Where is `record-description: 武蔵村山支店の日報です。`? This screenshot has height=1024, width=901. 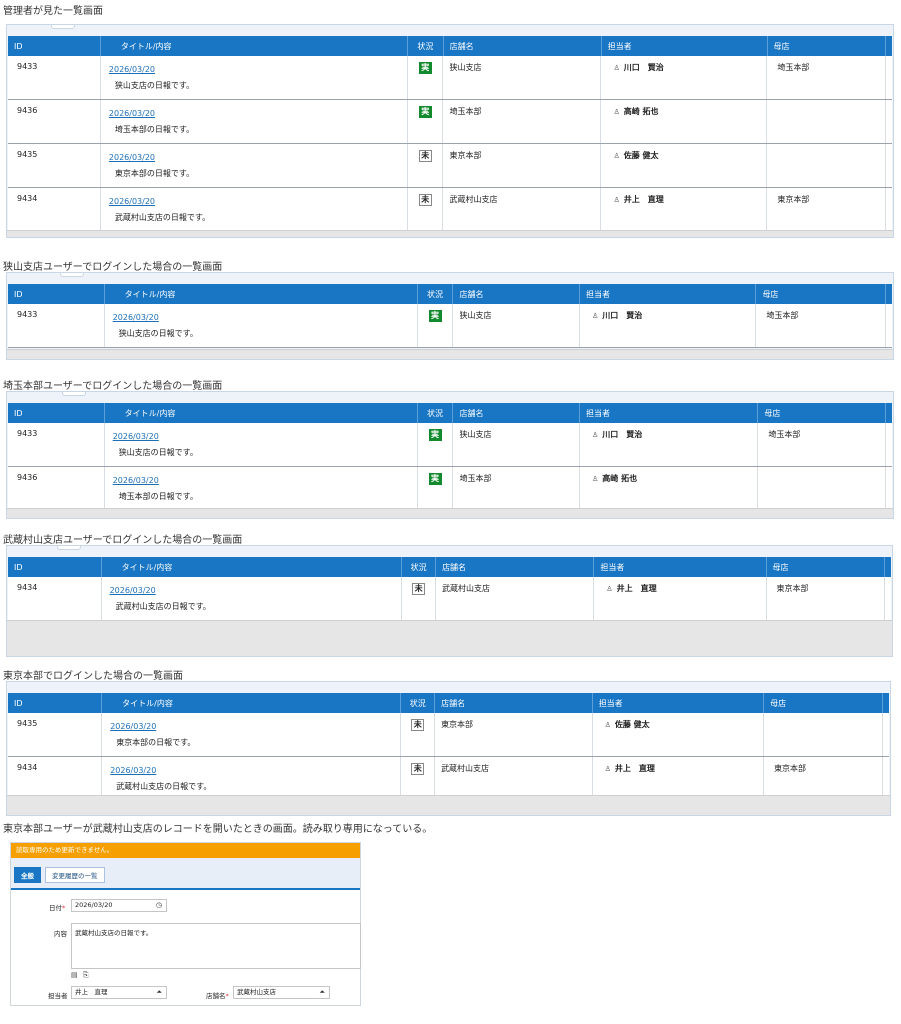 record-description: 武蔵村山支店の日報です。 is located at coordinates (164, 786).